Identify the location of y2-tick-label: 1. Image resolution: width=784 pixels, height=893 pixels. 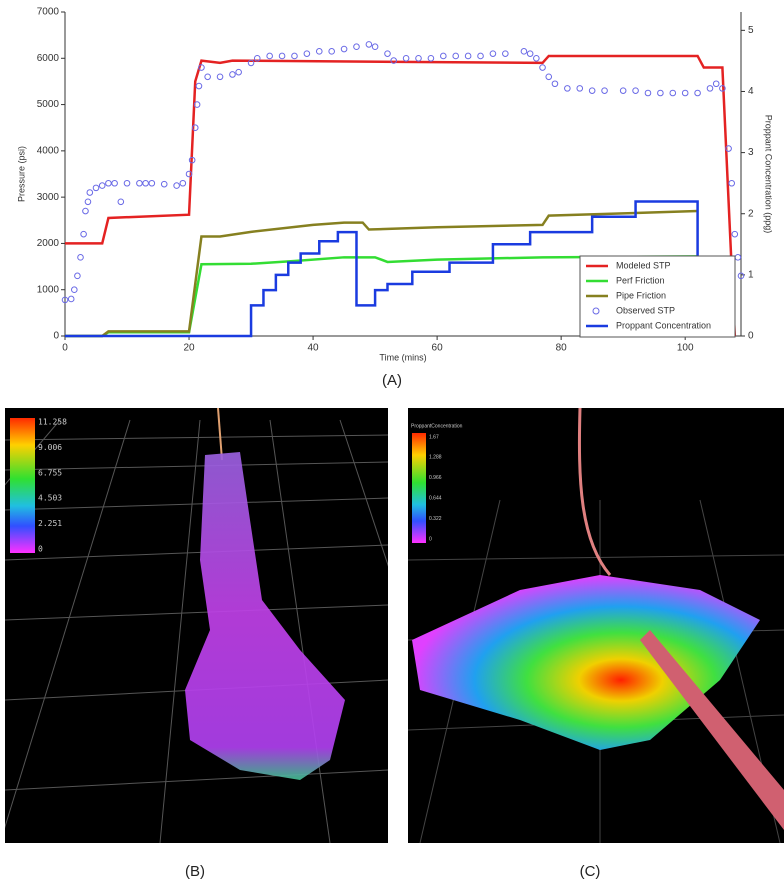
(751, 275).